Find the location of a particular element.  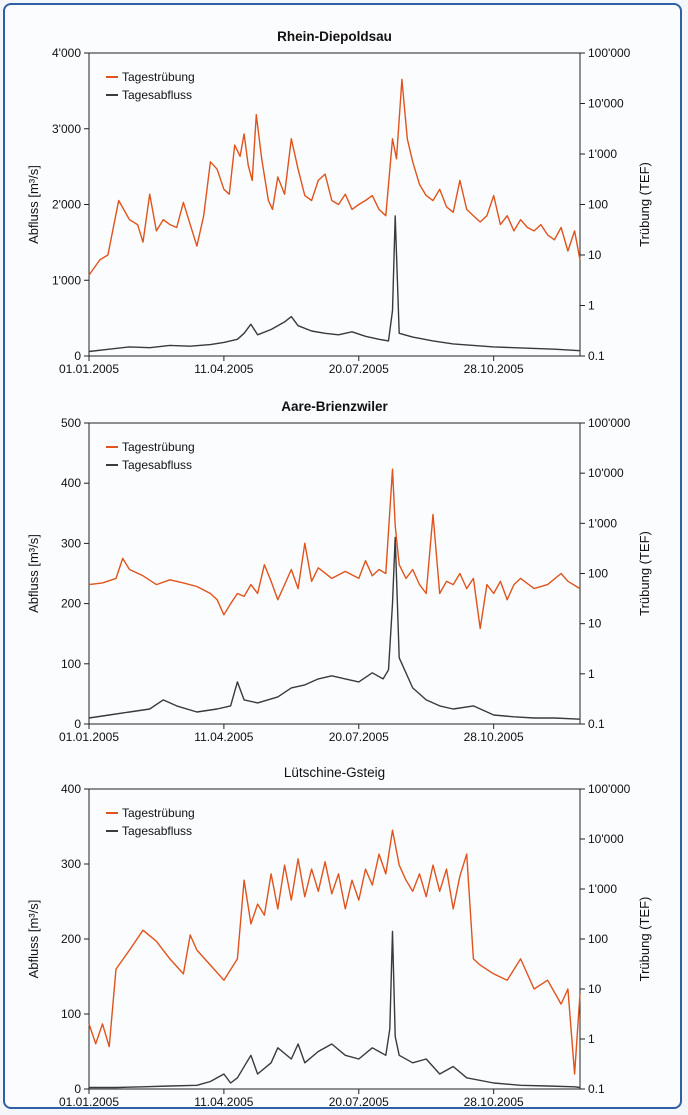

left-tick-label: 2'000 is located at coordinates (66, 205).